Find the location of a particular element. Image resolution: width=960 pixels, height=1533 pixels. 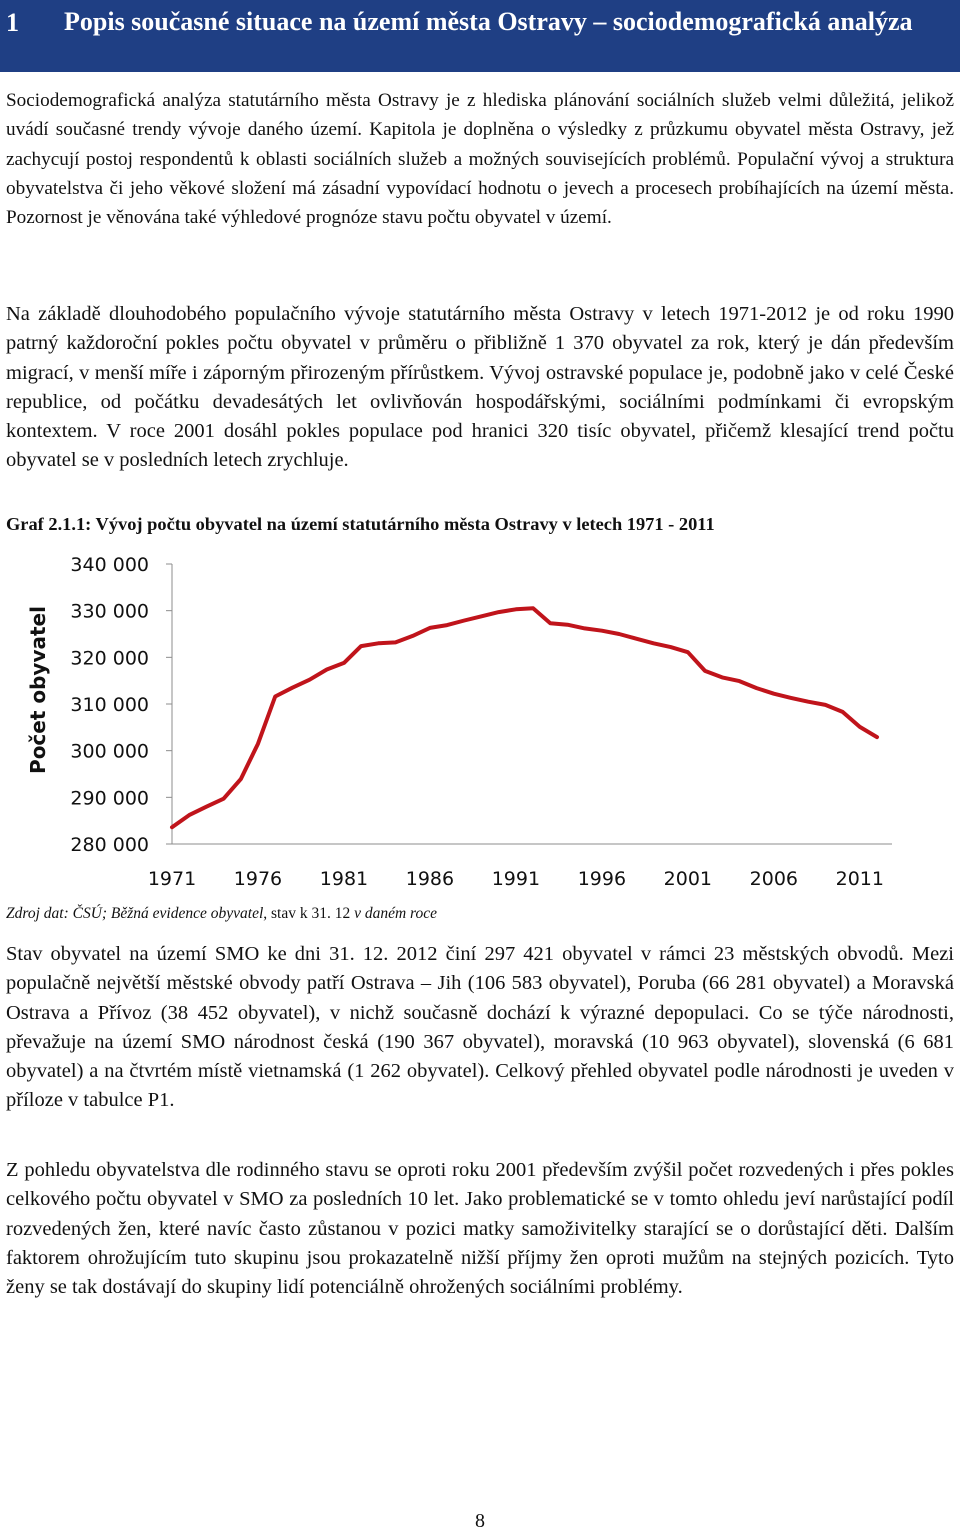

page-number: 8 is located at coordinates (480, 1521).